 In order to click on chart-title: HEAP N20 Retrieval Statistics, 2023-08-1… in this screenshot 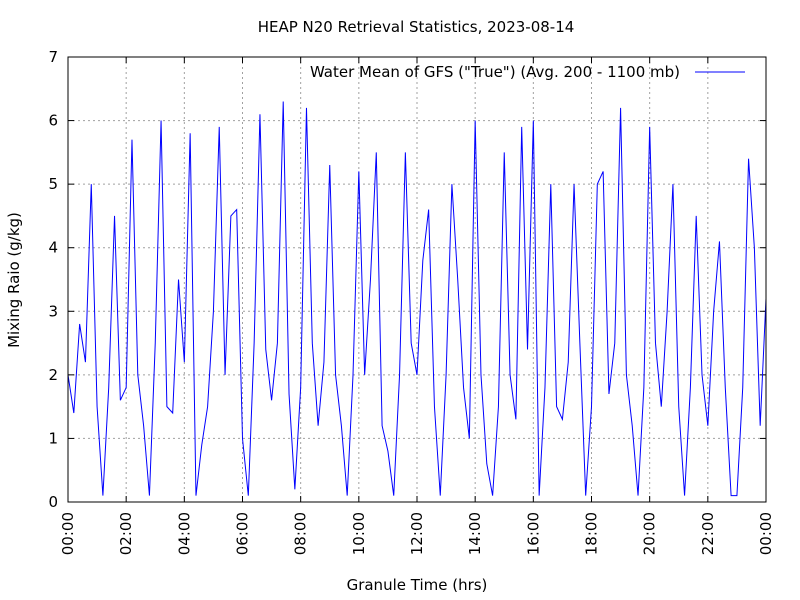, I will do `click(416, 27)`.